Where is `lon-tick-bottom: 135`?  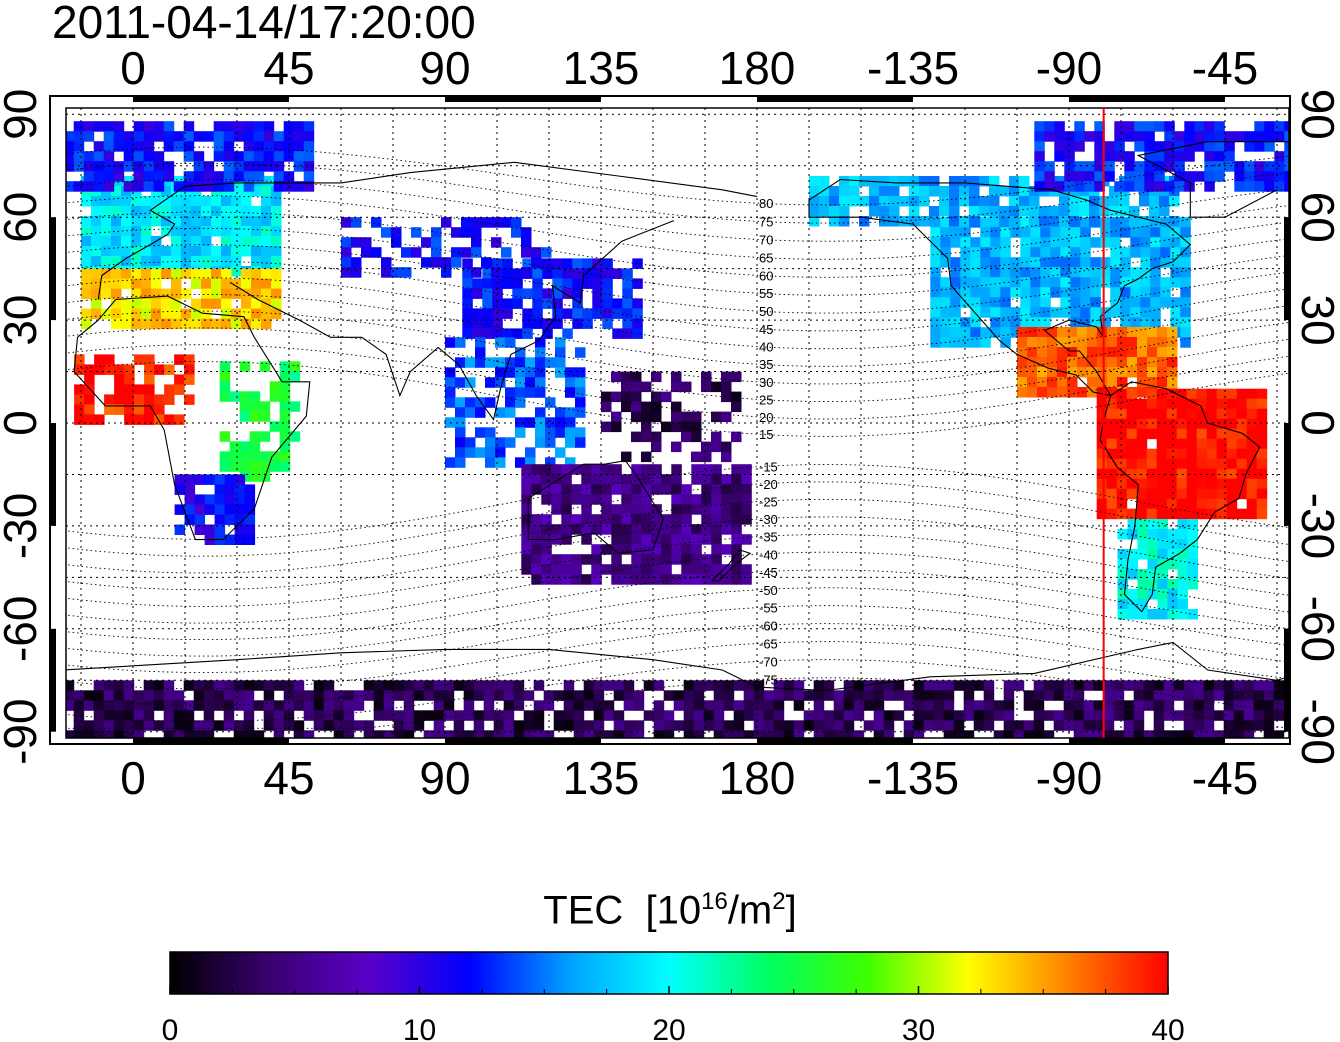 lon-tick-bottom: 135 is located at coordinates (601, 778).